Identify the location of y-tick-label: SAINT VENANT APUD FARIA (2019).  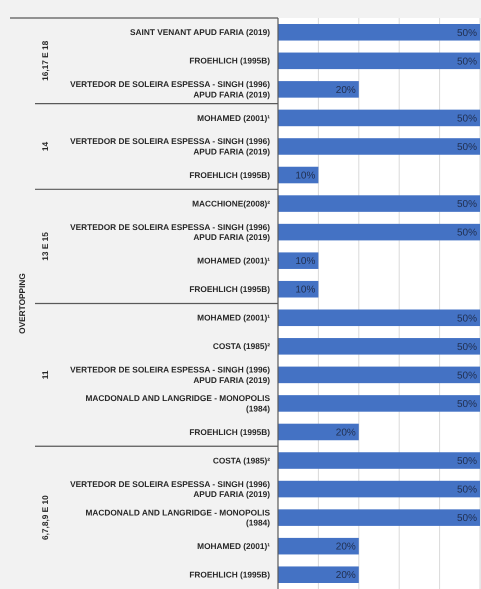
(200, 32).